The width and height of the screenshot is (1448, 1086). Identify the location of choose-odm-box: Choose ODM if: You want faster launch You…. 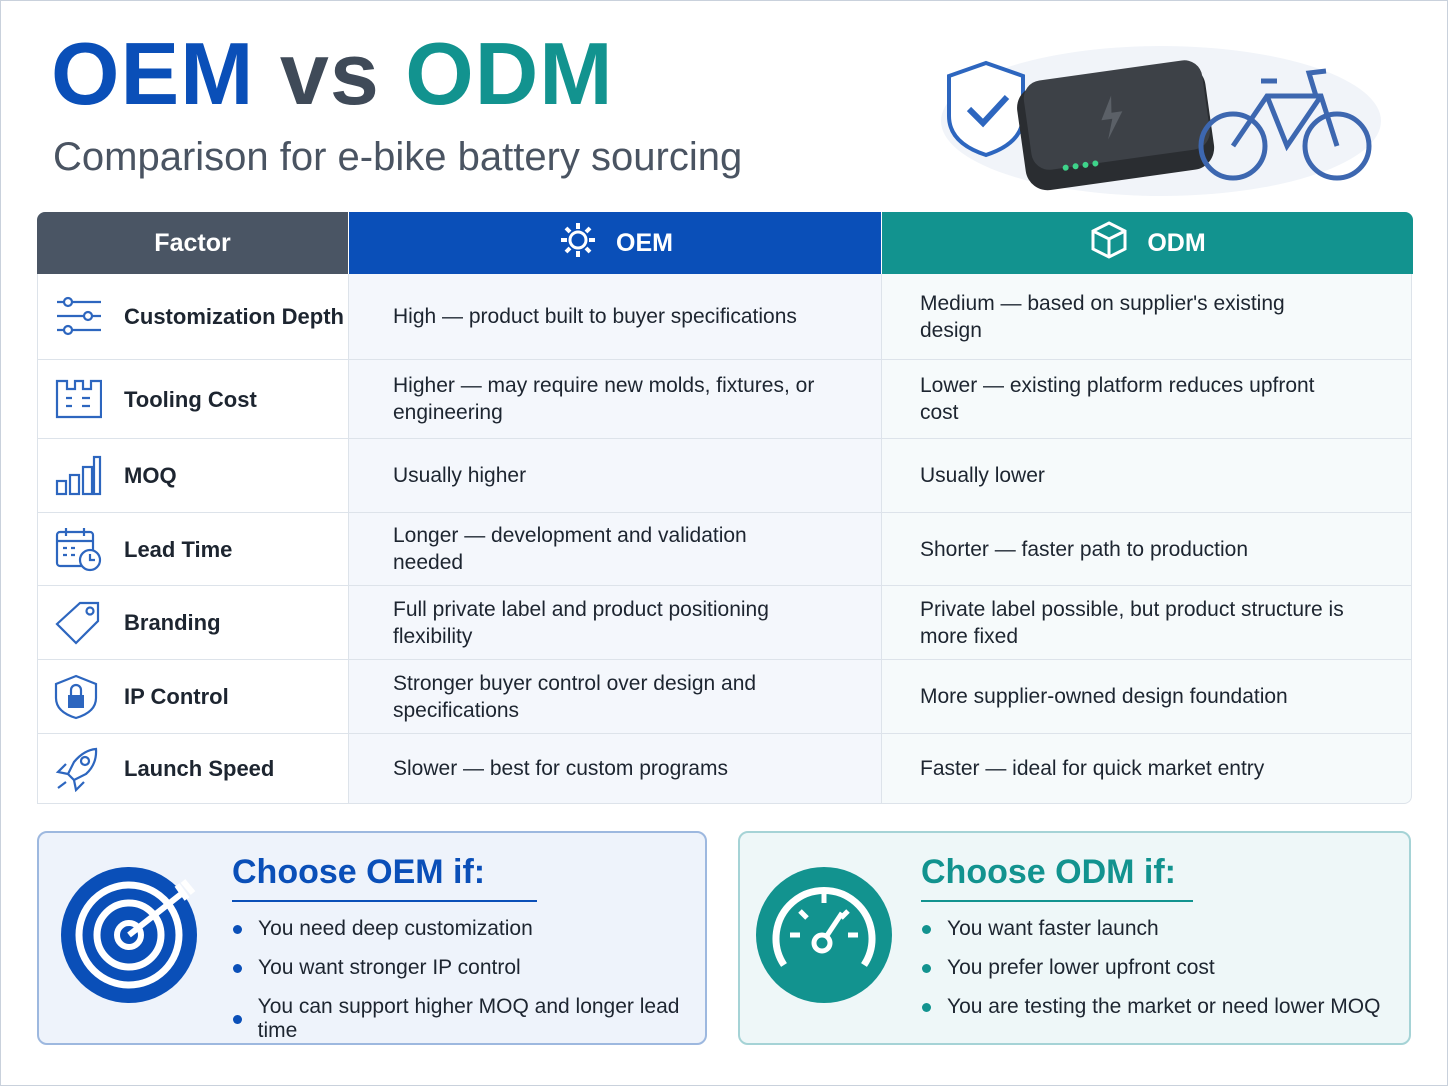
(1074, 938).